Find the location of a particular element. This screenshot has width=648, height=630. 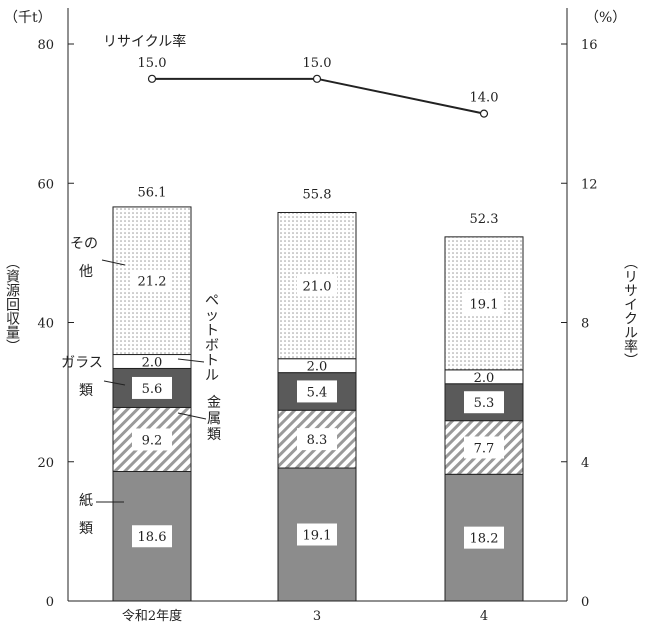

segment-value-label: 5.3 is located at coordinates (484, 403).